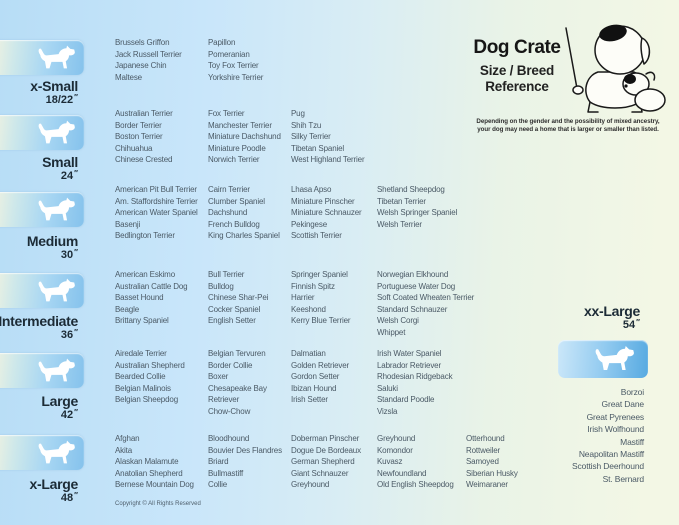 The height and width of the screenshot is (525, 679). What do you see at coordinates (238, 297) in the screenshot?
I see `breed-item: Chinese Shar-Pei` at bounding box center [238, 297].